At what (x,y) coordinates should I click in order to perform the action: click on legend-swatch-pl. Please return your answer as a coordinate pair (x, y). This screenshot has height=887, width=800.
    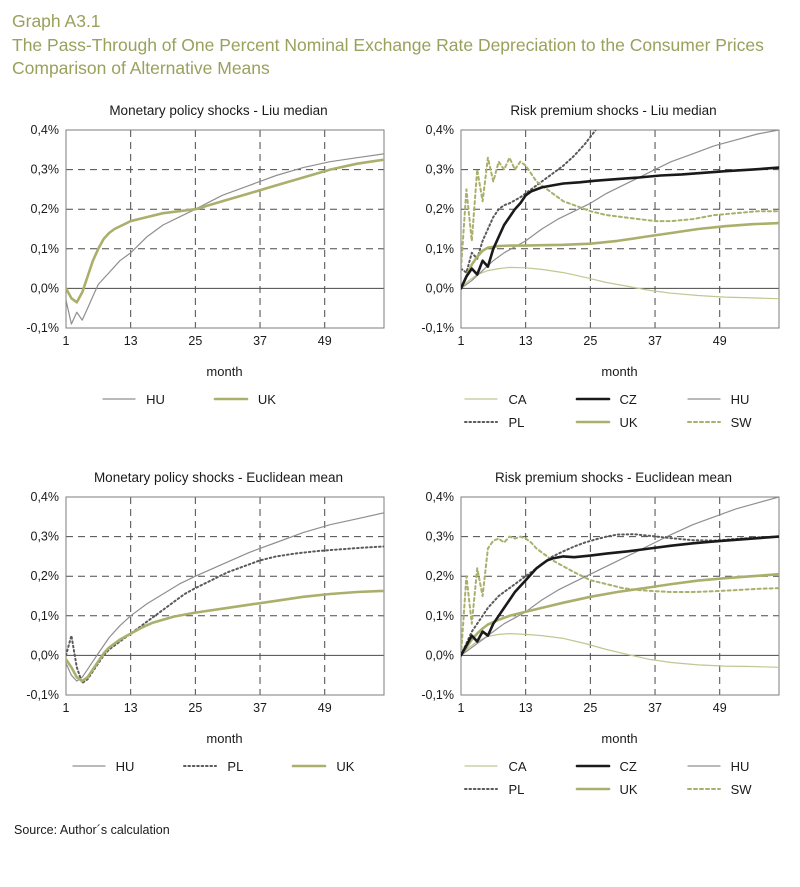
    Looking at the image, I should click on (200, 766).